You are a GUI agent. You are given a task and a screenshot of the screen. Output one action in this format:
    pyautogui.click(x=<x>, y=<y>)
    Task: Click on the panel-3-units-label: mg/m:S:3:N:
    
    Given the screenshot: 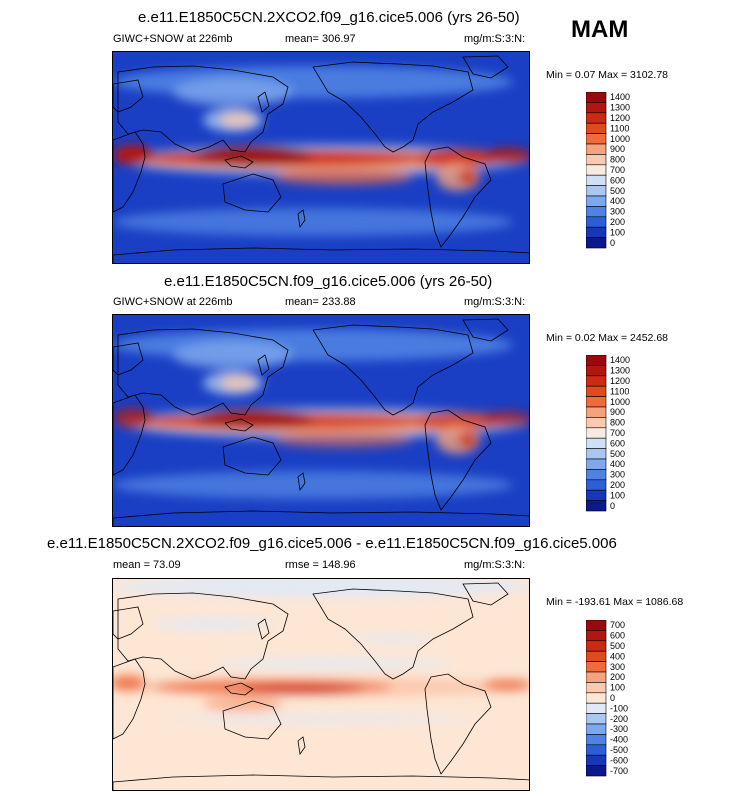 What is the action you would take?
    pyautogui.click(x=495, y=565)
    